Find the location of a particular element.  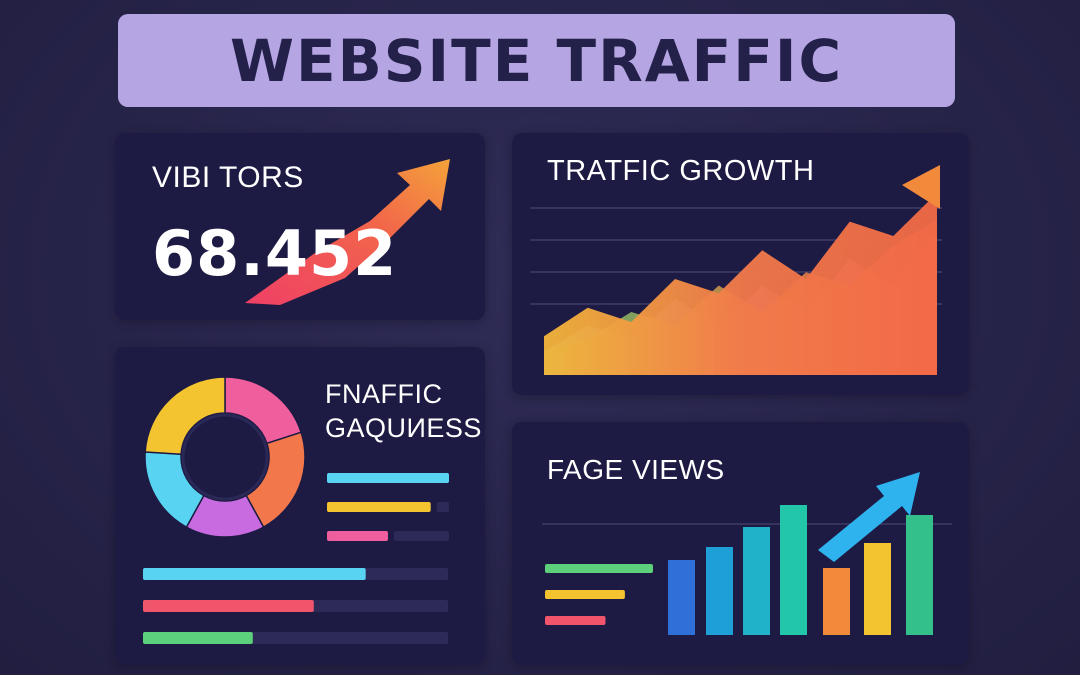

visitors-card: VIBI TORS 68.452 is located at coordinates (300, 226).